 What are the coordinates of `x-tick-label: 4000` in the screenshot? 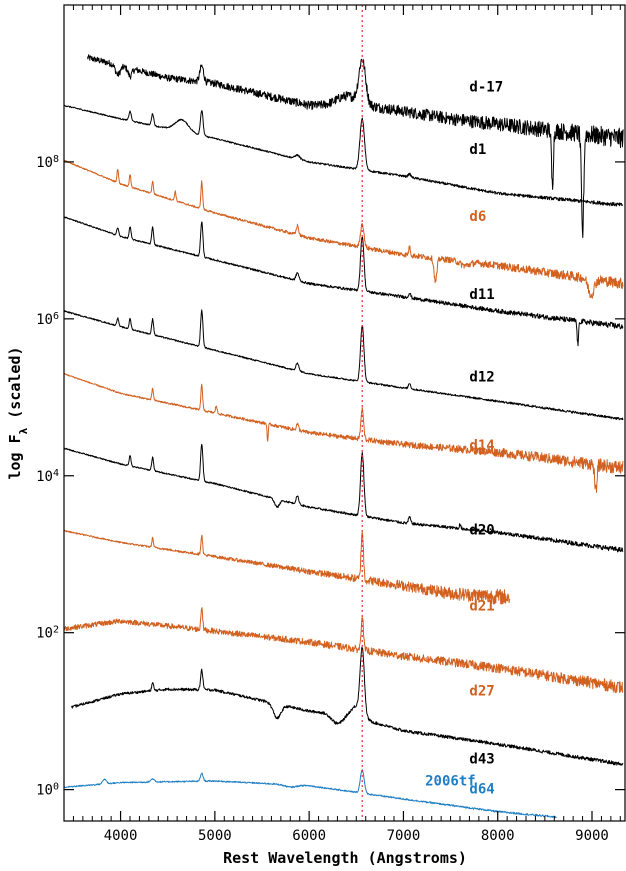 It's located at (121, 836).